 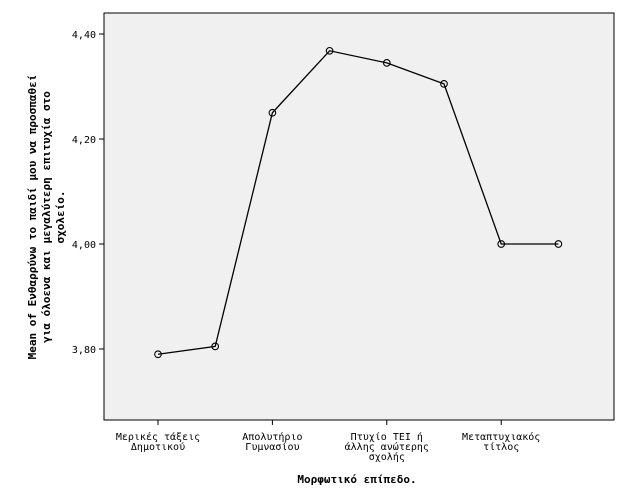 I want to click on y-tick-label: 4,00, so click(x=84, y=245).